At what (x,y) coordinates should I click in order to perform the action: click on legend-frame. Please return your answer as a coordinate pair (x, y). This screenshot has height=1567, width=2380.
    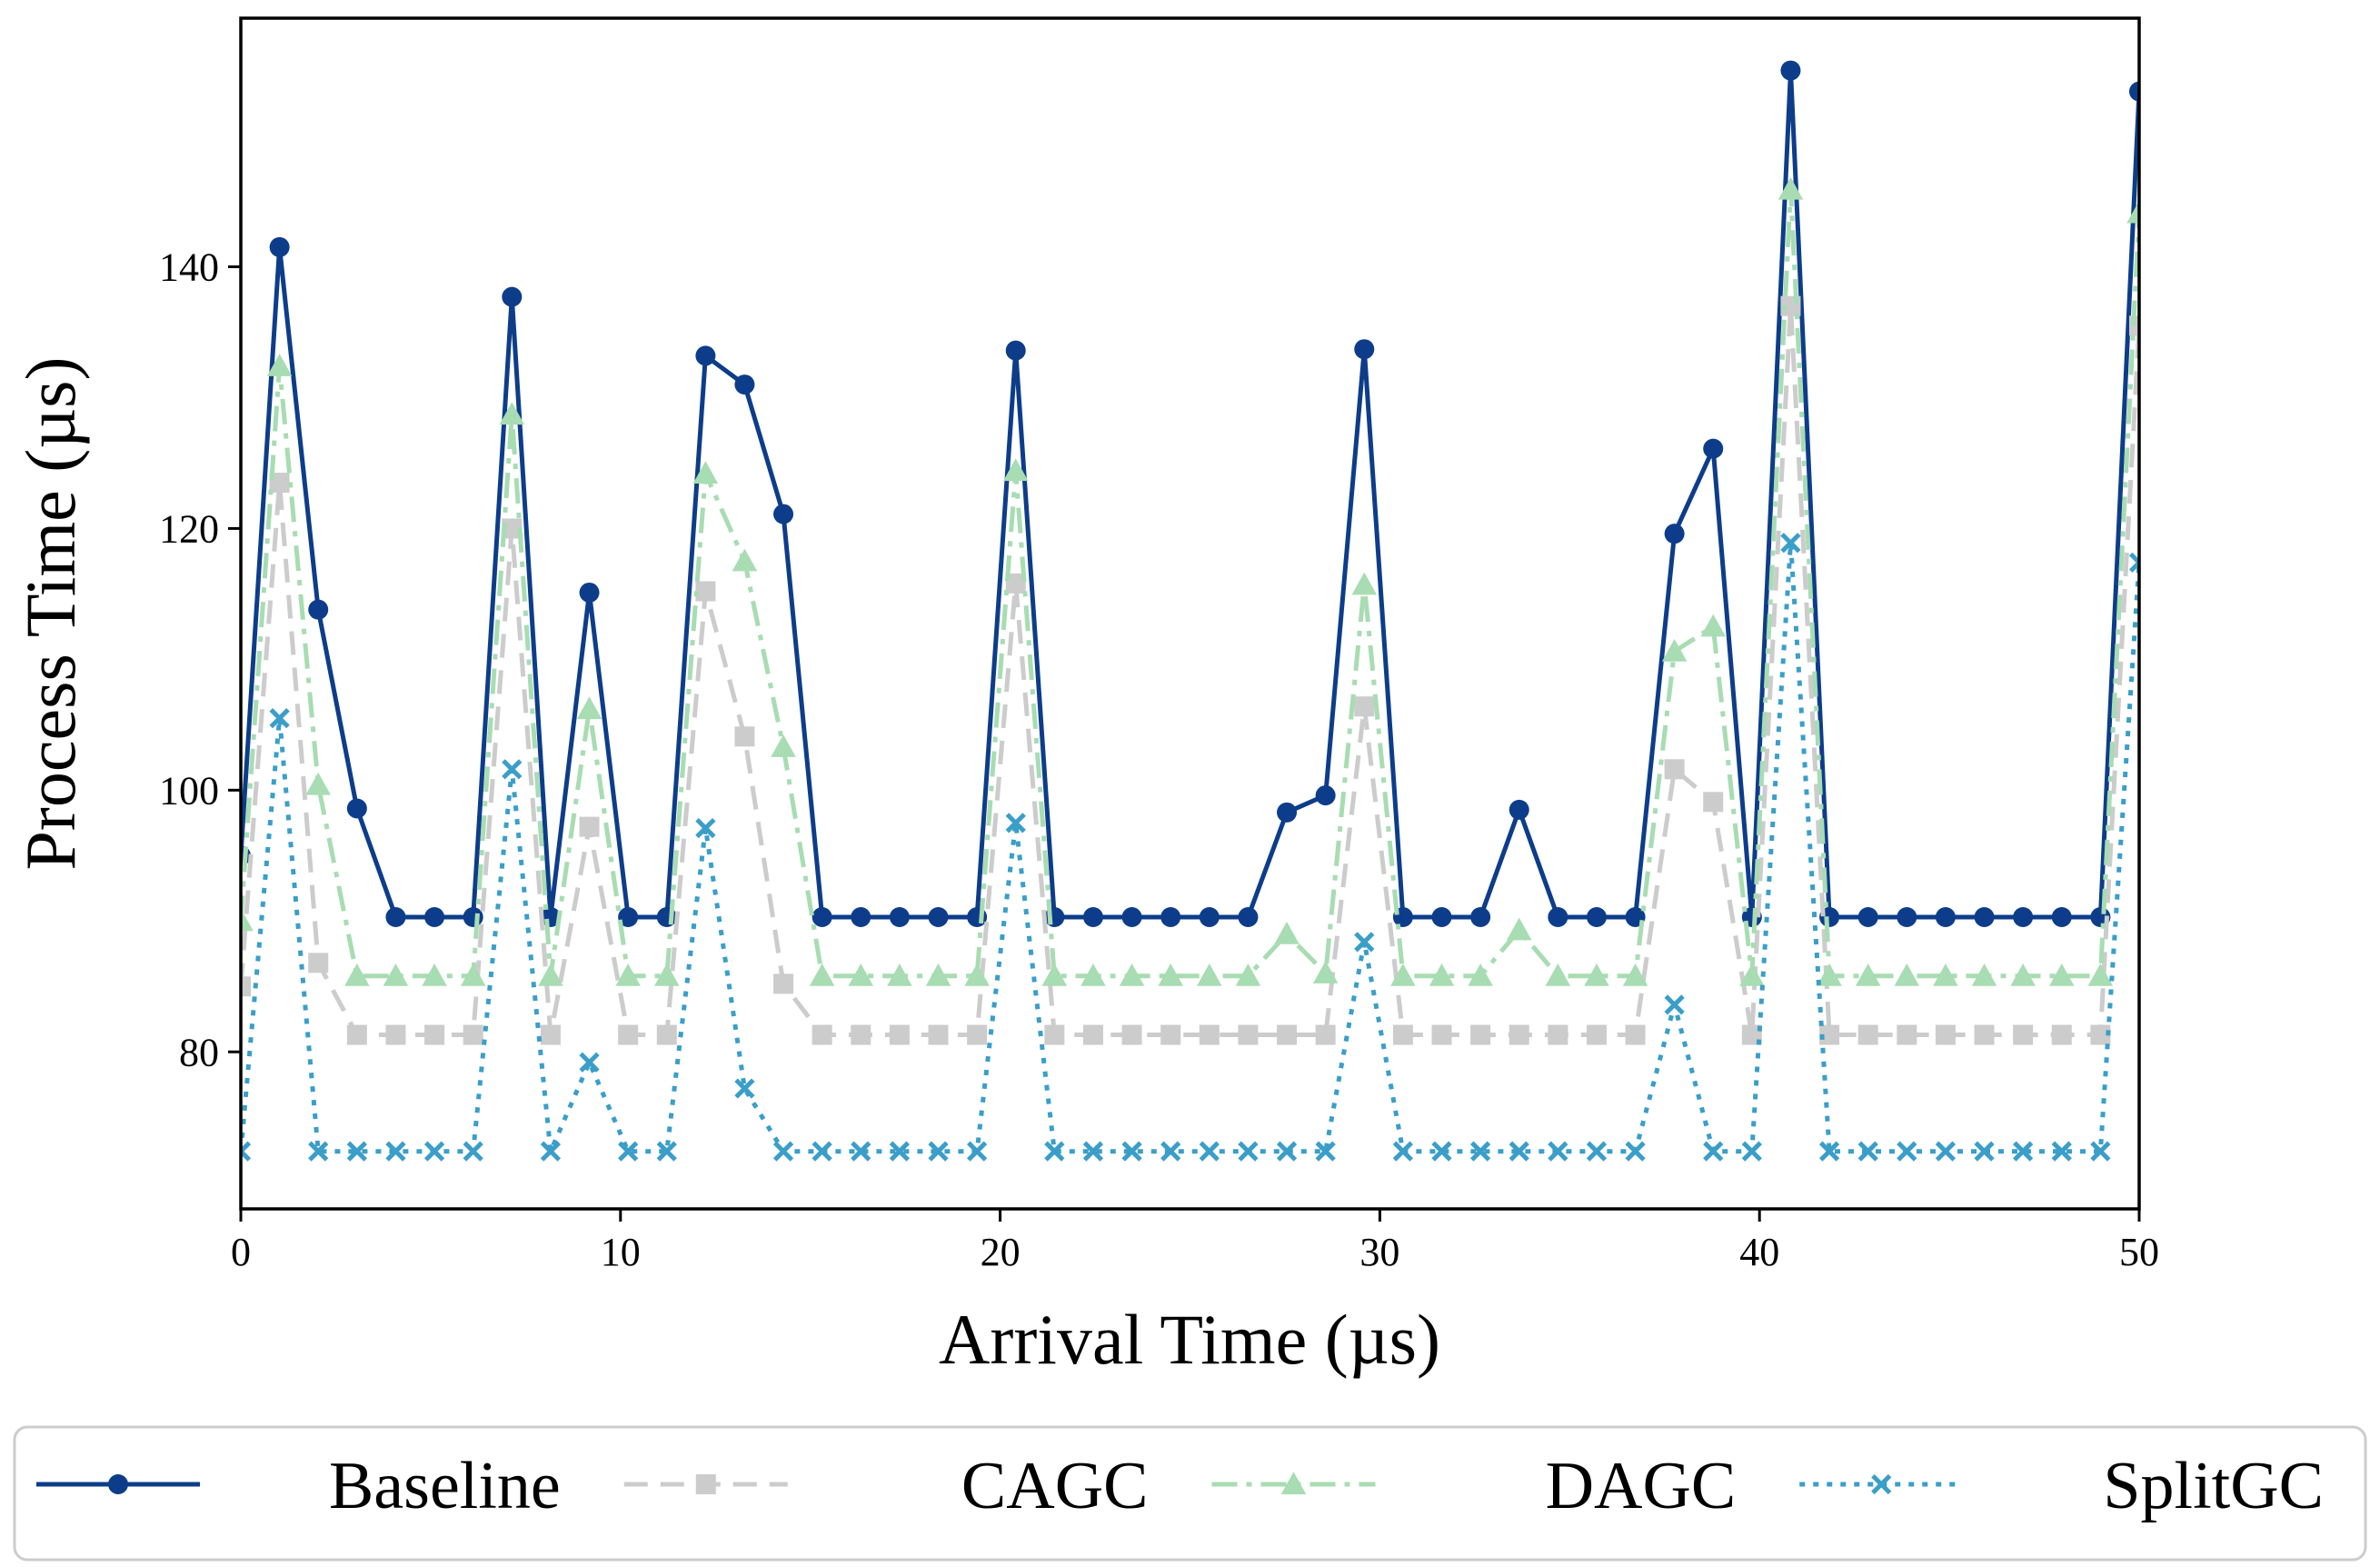
    Looking at the image, I should click on (1190, 1494).